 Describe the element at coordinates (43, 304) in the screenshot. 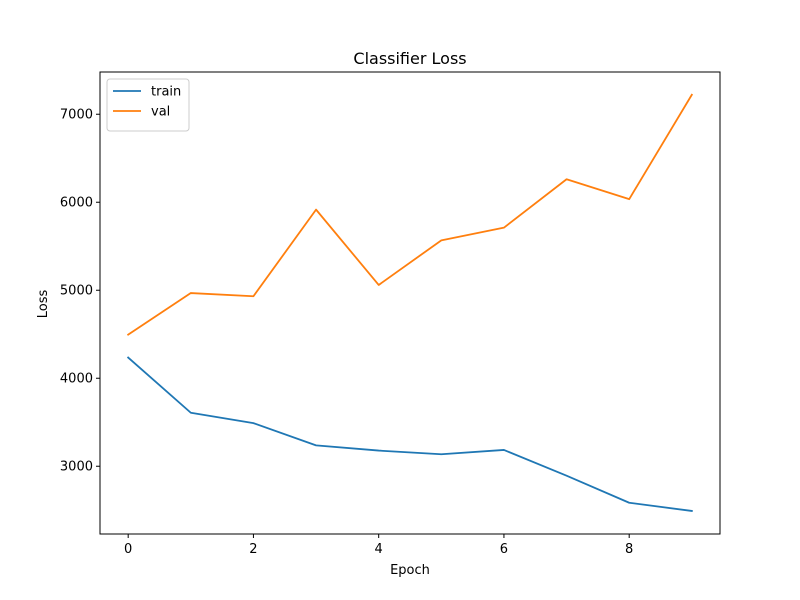

I see `y-axis-label: Loss` at that location.